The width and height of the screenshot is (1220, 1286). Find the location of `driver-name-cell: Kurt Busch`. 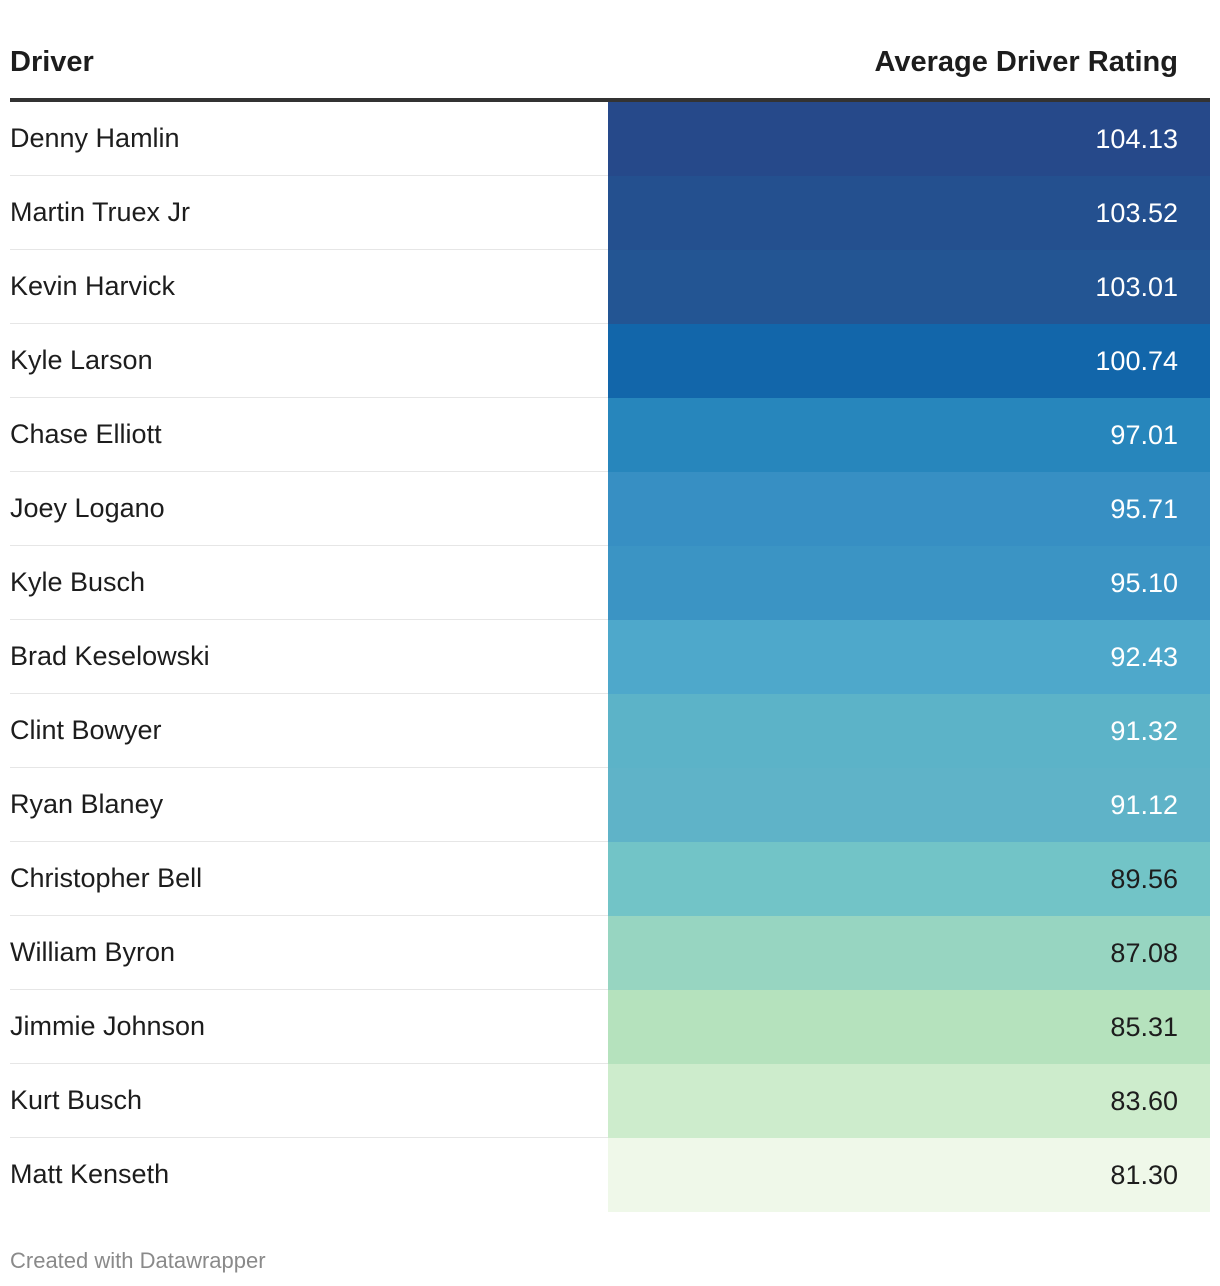

driver-name-cell: Kurt Busch is located at coordinates (309, 1101).